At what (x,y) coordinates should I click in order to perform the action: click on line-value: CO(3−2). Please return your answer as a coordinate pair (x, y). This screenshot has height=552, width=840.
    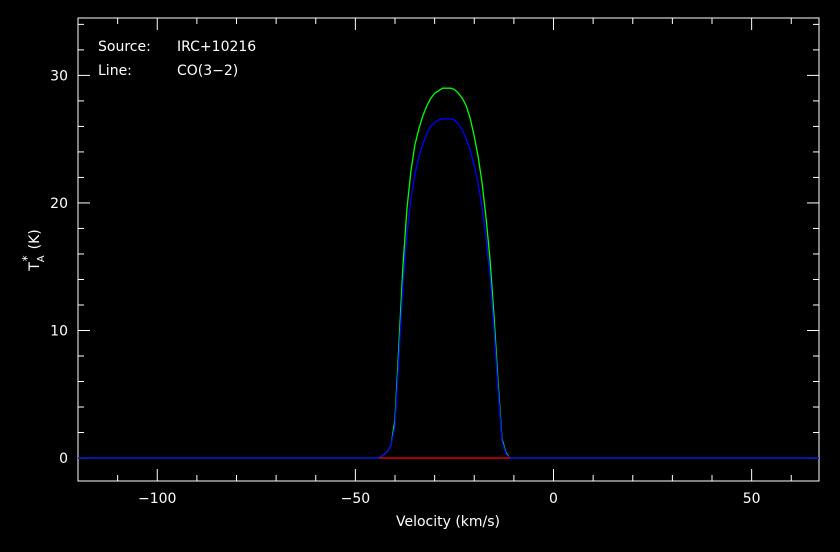
    Looking at the image, I should click on (207, 71).